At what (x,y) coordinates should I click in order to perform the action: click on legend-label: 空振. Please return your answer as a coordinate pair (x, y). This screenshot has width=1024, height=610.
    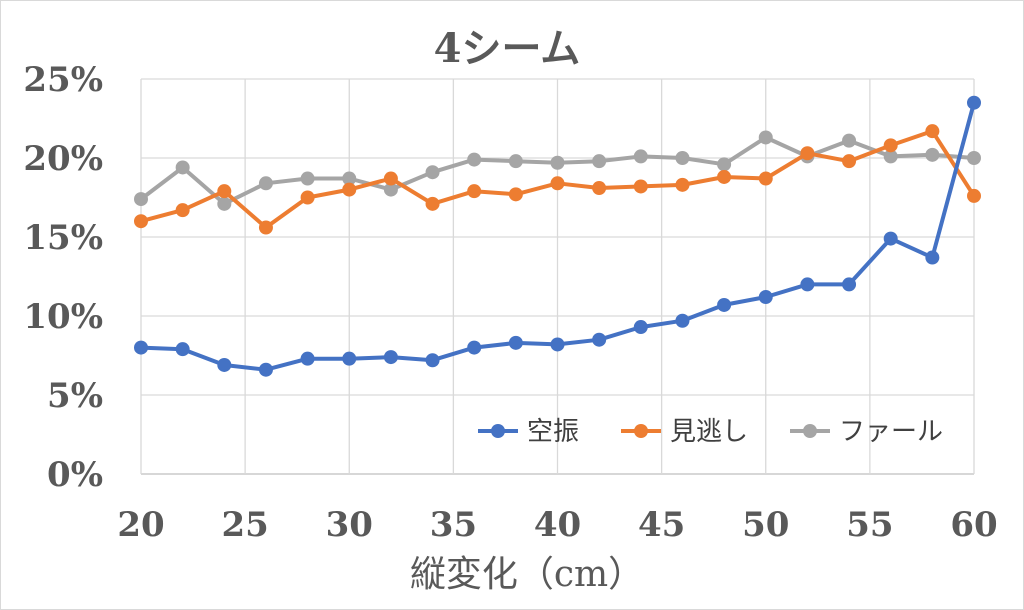
    Looking at the image, I should click on (553, 432).